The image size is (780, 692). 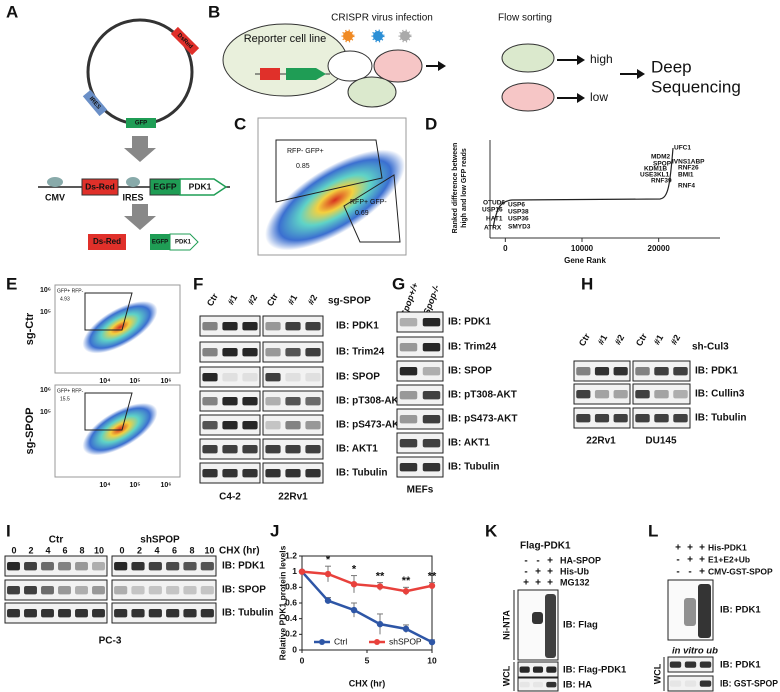 I want to click on label: CMV-GST-SPOP, so click(x=740, y=571).